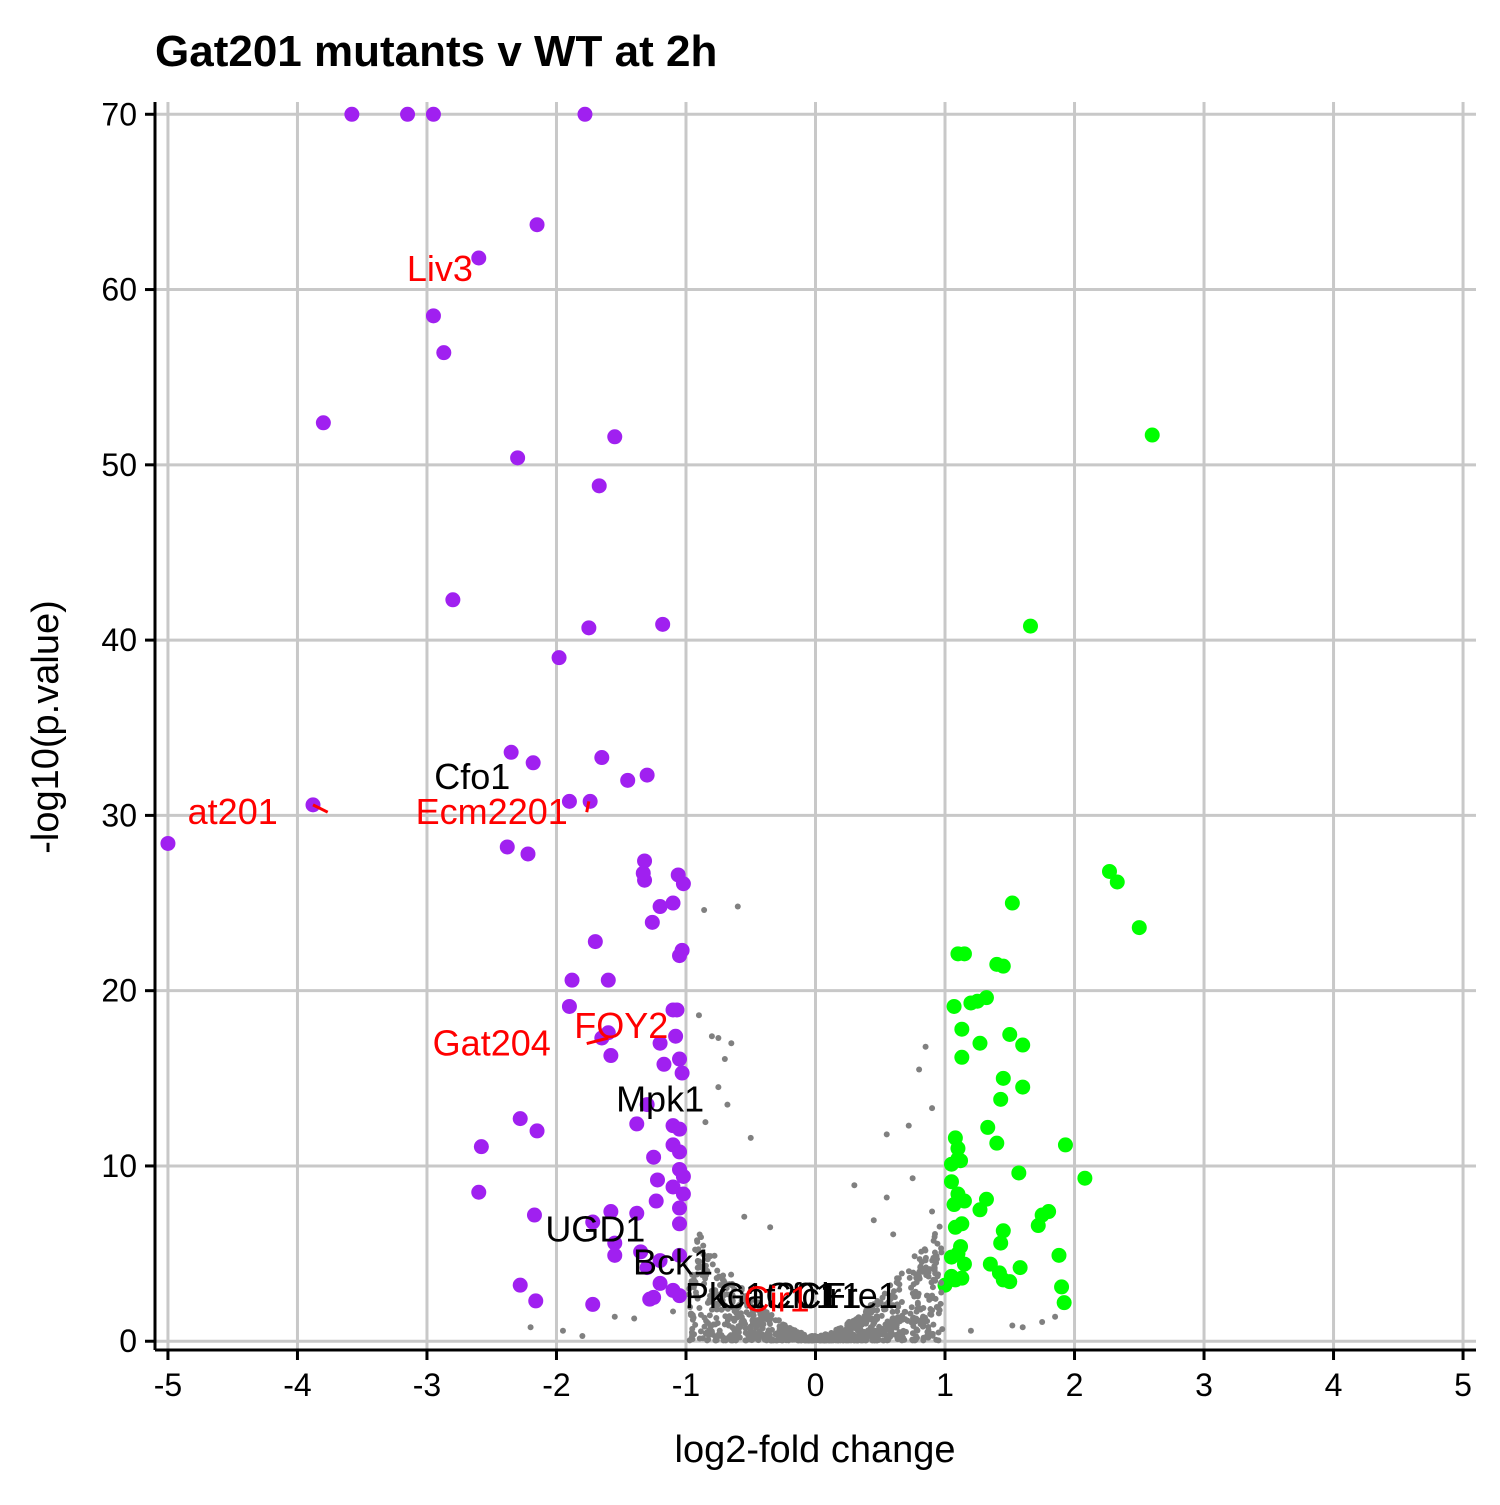  Describe the element at coordinates (233, 811) in the screenshot. I see `gene-label: at201` at that location.